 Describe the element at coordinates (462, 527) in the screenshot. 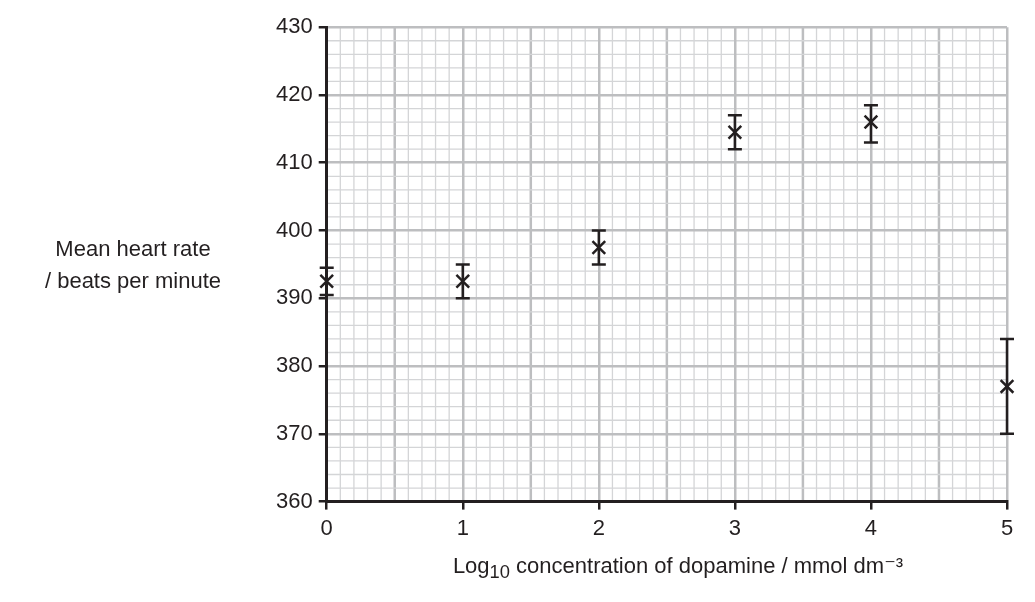

I see `x-tick-label: 1` at that location.